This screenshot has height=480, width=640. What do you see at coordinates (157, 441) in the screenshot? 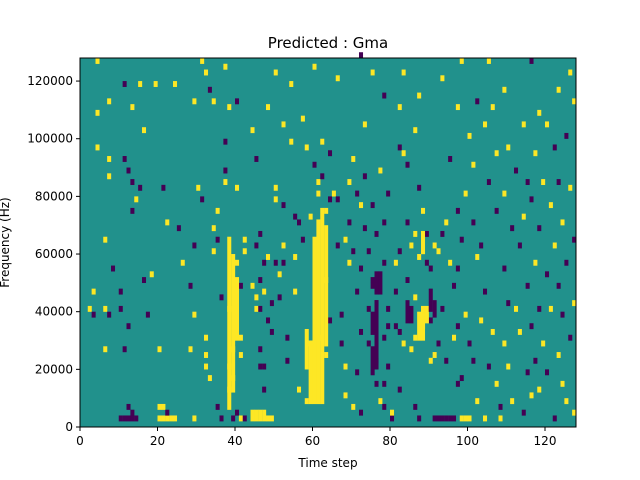
I see `x-tick-label: 20` at bounding box center [157, 441].